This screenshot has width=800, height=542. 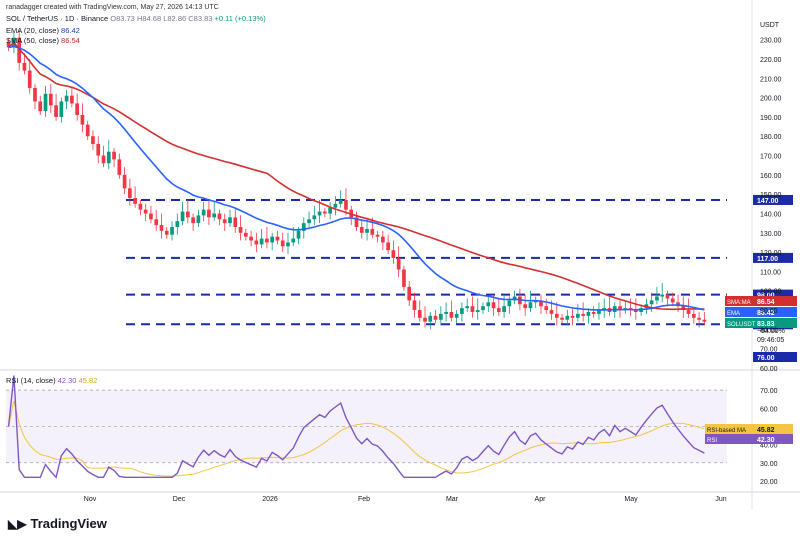 I want to click on price-tick-label: 190.00, so click(x=771, y=118).